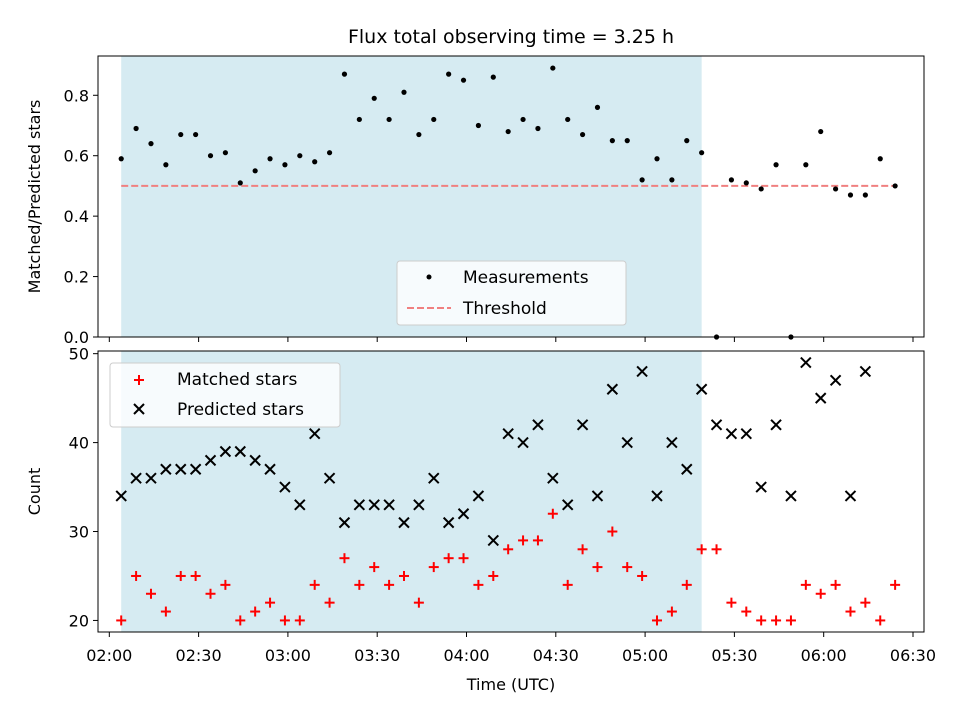  What do you see at coordinates (83, 487) in the screenshot?
I see `bottom-y-ticks: 20 30 40 50` at bounding box center [83, 487].